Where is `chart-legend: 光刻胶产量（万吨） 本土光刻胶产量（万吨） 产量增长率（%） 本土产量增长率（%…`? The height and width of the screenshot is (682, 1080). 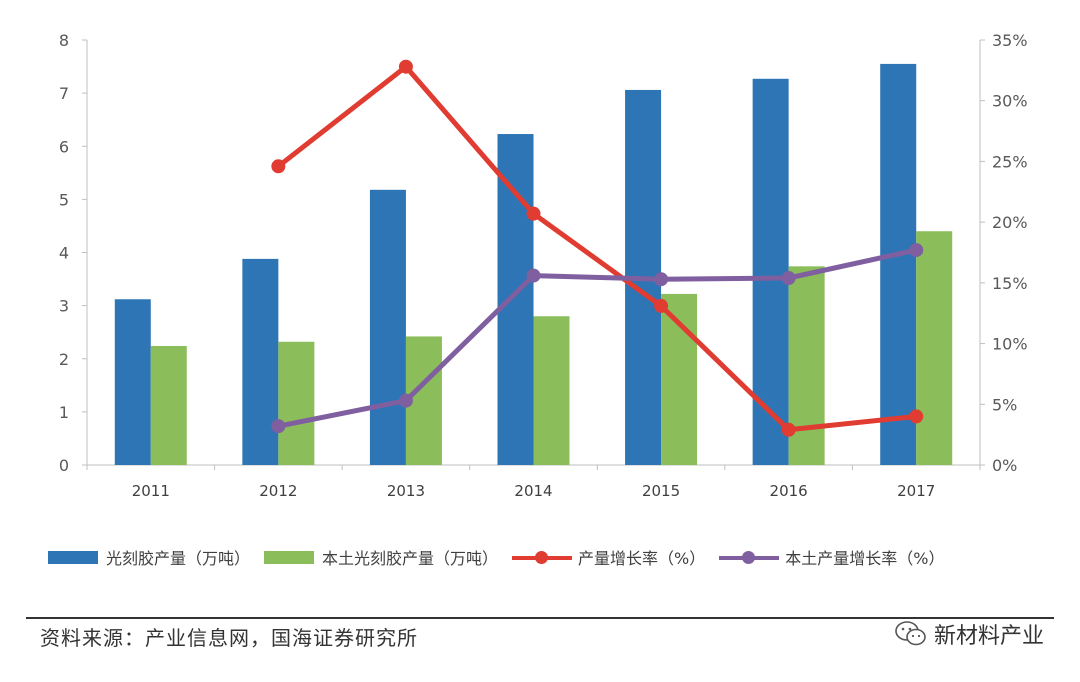
chart-legend: 光刻胶产量（万吨） 本土光刻胶产量（万吨） 产量增长率（%） 本土产量增长率（%… is located at coordinates (503, 557).